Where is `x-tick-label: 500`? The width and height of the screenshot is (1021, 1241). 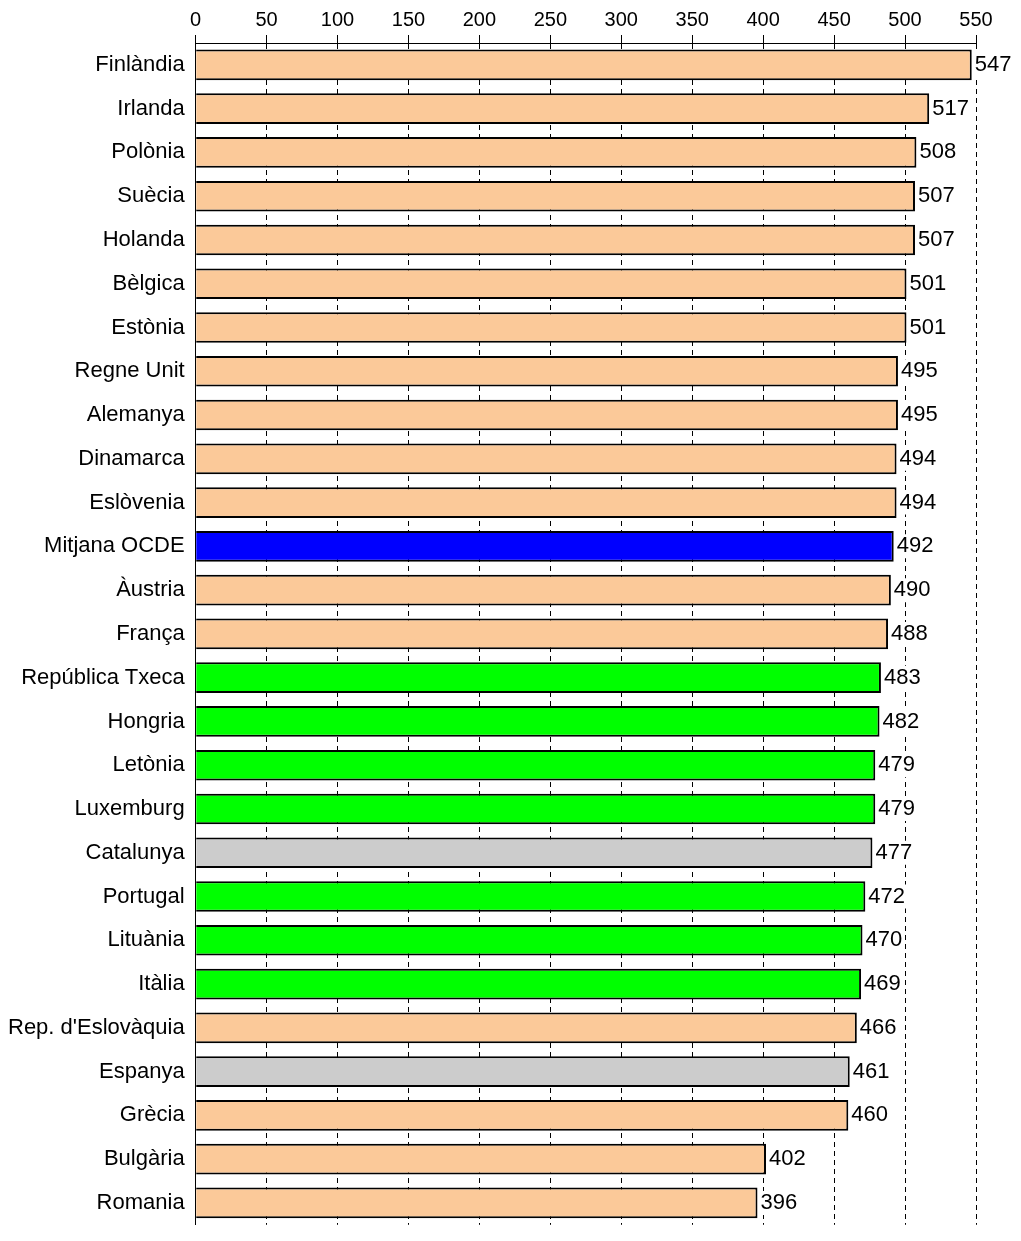 x-tick-label: 500 is located at coordinates (905, 18).